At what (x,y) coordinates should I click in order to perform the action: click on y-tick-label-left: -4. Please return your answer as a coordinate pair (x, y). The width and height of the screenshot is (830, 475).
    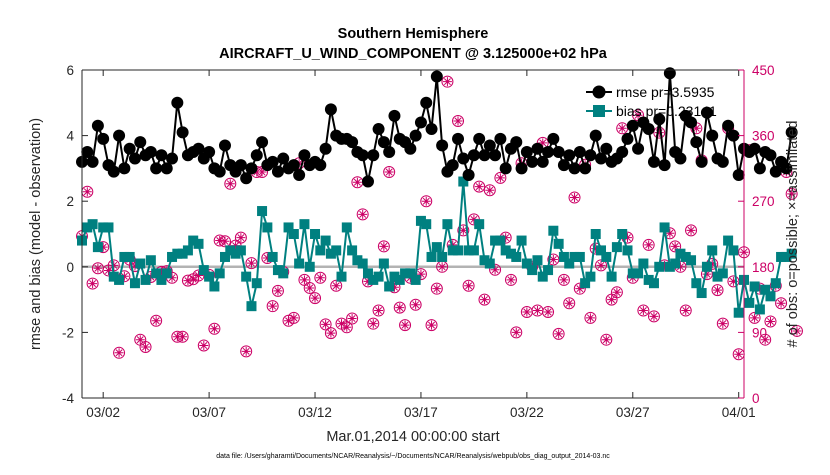
    Looking at the image, I should click on (68, 398).